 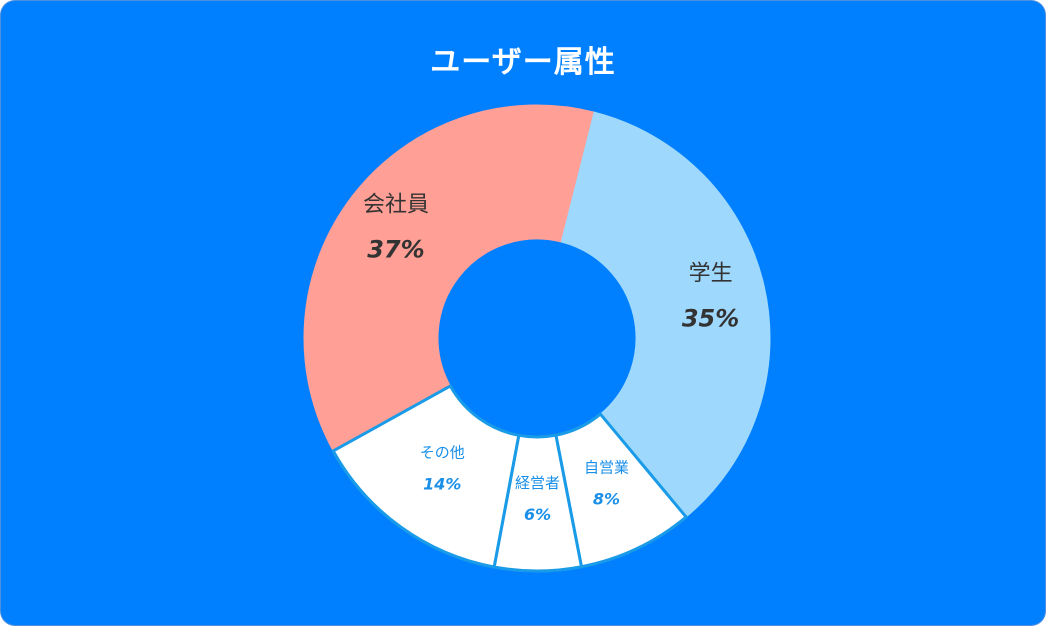 I want to click on slice-label-1: 学生, so click(x=711, y=274).